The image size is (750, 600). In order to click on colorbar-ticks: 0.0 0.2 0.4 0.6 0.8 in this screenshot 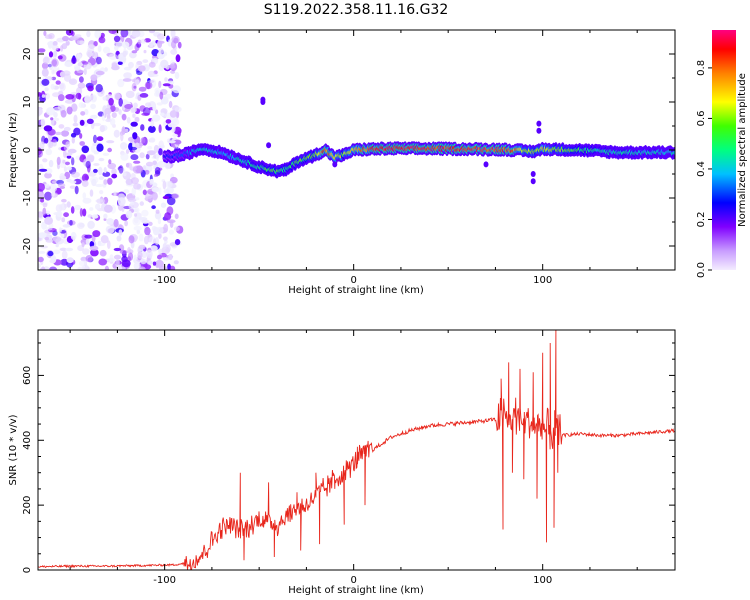, I will do `click(704, 169)`.